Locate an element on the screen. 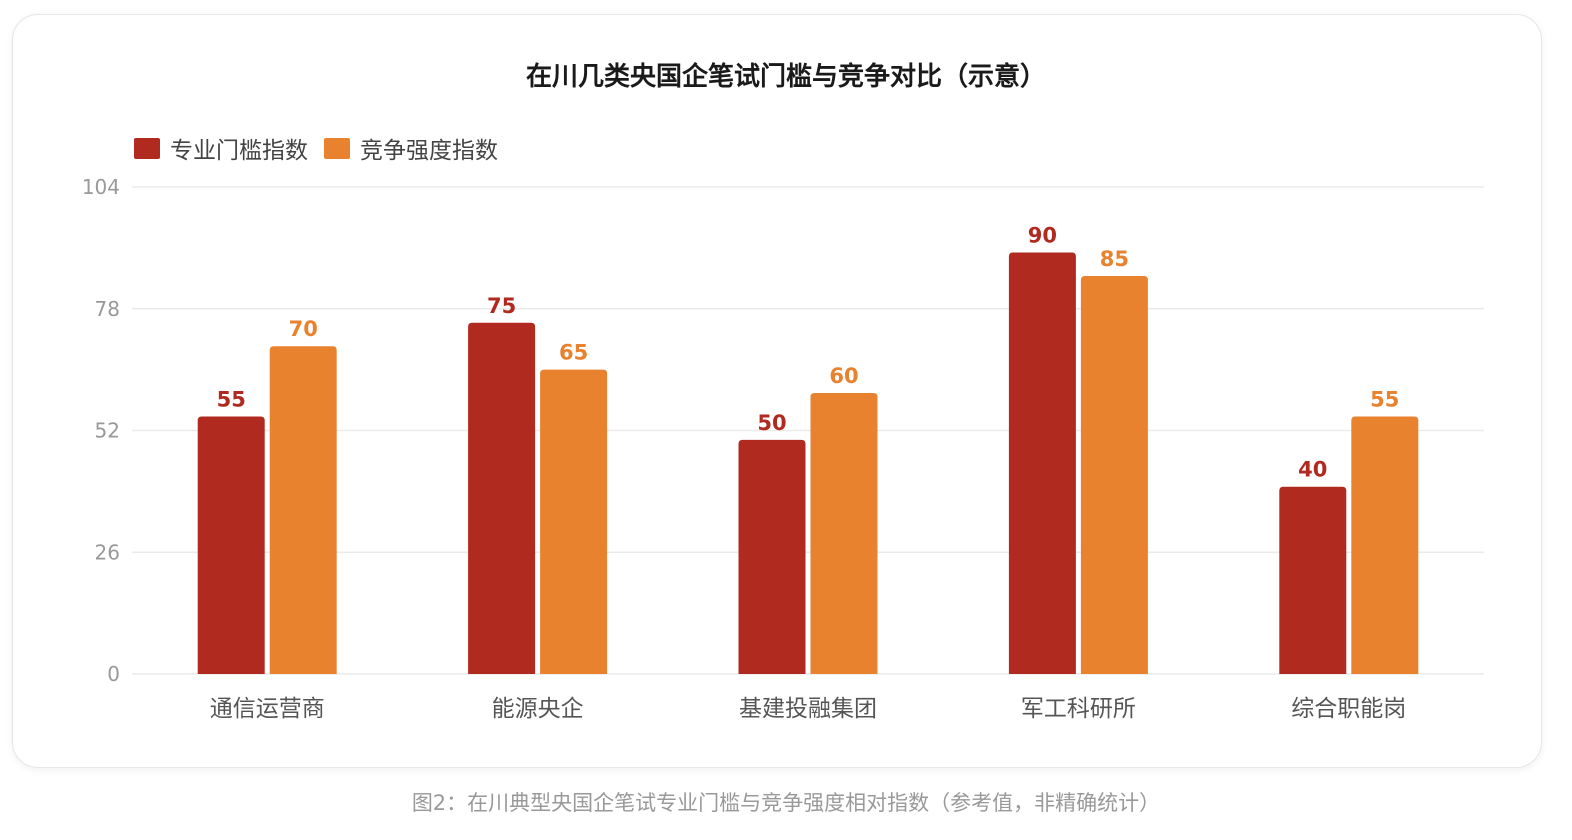 The width and height of the screenshot is (1572, 840). data-label: 60 is located at coordinates (843, 376).